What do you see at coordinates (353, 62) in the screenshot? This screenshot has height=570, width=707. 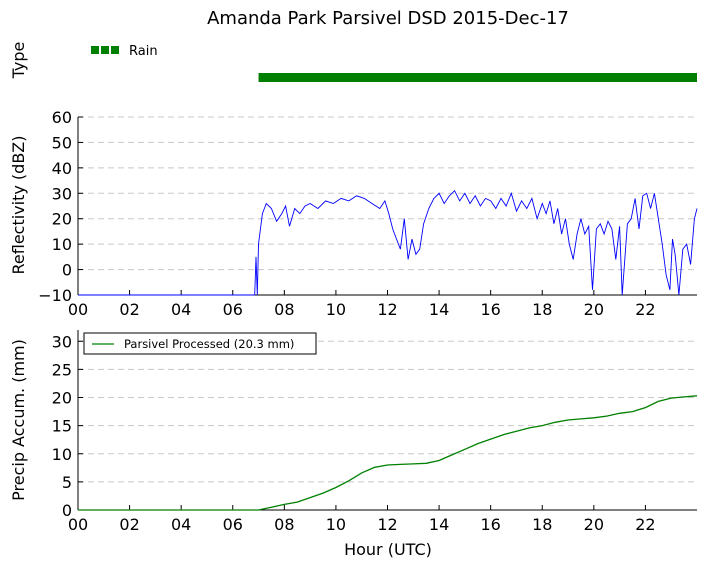 I see `type-panel: Type Rain` at bounding box center [353, 62].